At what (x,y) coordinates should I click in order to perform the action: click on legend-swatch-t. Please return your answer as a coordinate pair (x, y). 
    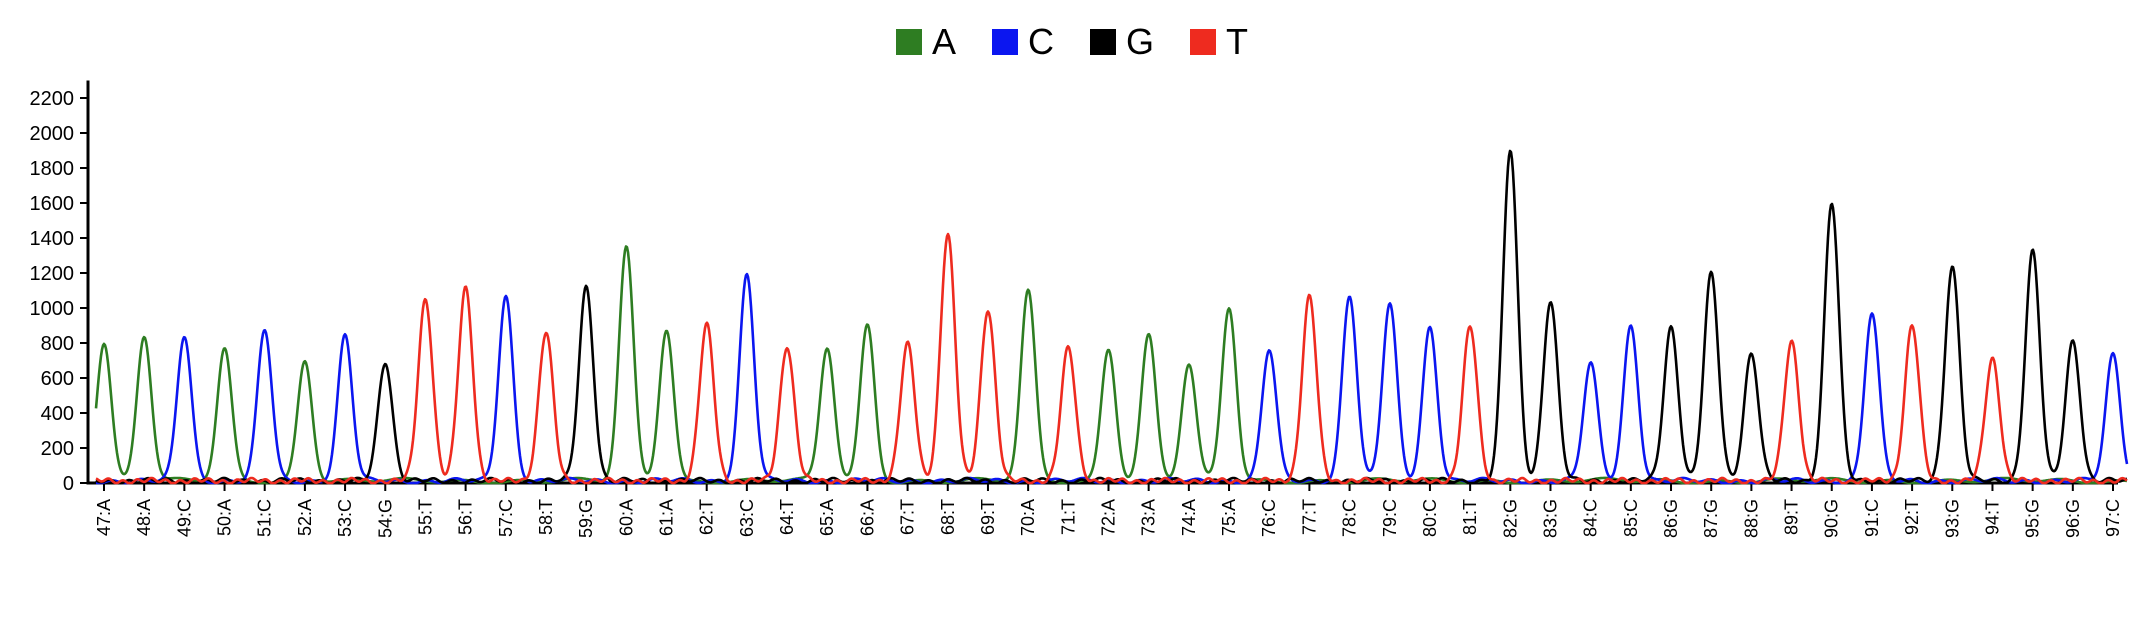
    Looking at the image, I should click on (1203, 42).